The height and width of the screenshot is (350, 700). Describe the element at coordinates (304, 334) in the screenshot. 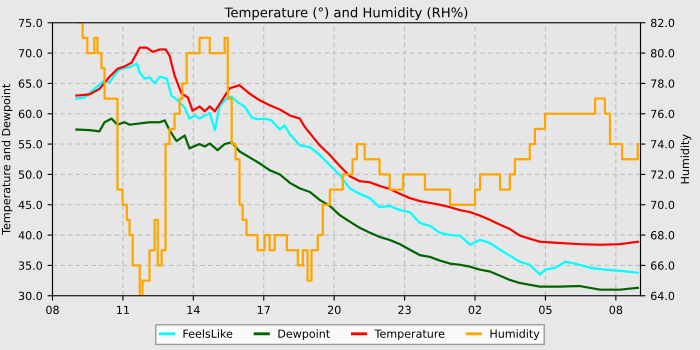

I see `legend-label: Dewpoint` at that location.